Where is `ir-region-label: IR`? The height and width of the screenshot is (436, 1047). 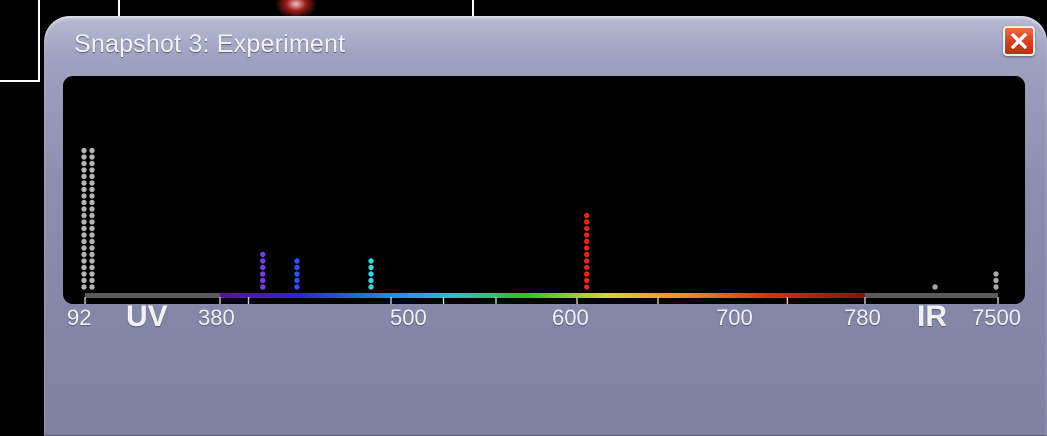 ir-region-label: IR is located at coordinates (932, 316).